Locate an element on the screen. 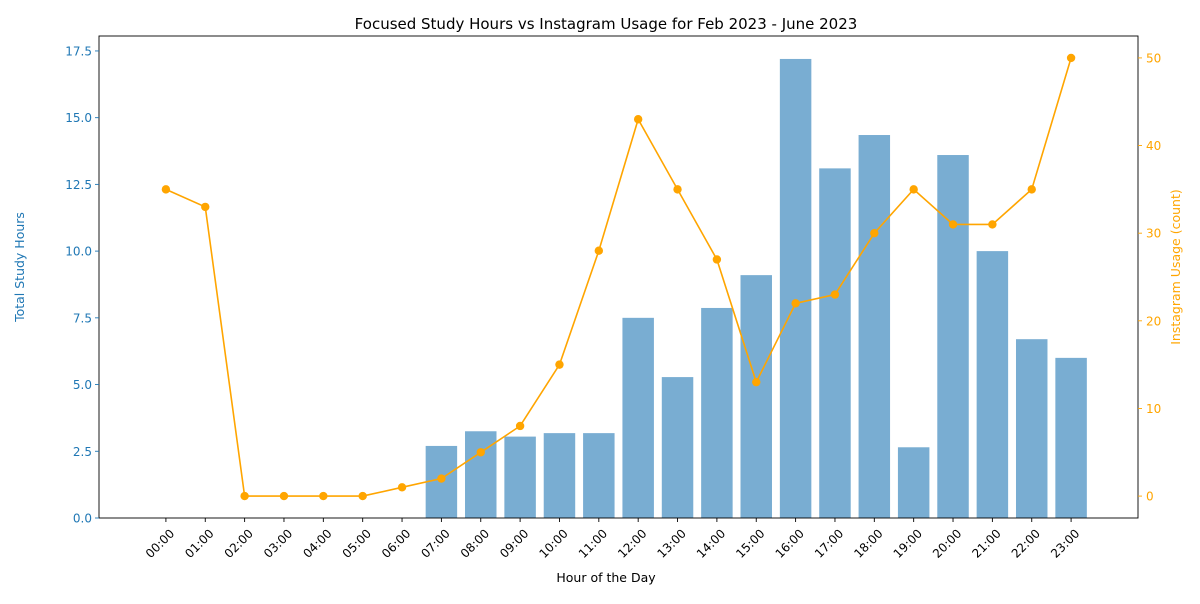 The image size is (1200, 604). x-tick-label: 05:00 is located at coordinates (357, 543).